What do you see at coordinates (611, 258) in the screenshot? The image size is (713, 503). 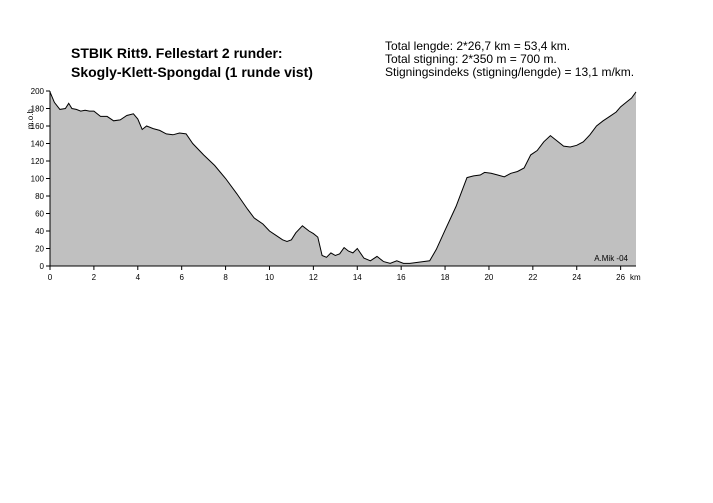 I see `credit-text: A.Mik -04` at bounding box center [611, 258].